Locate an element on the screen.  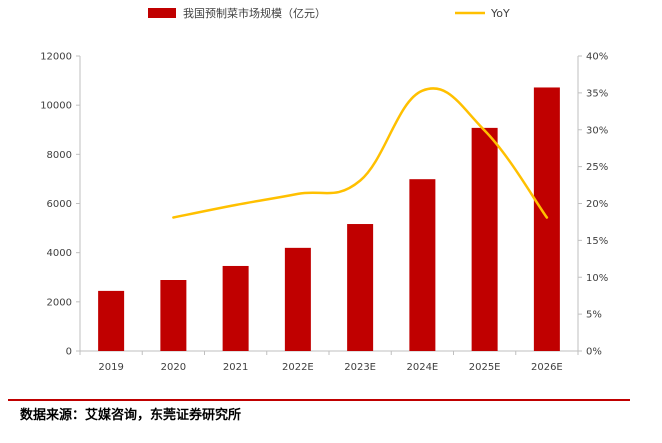
x-tick-label: 2023E is located at coordinates (360, 367).